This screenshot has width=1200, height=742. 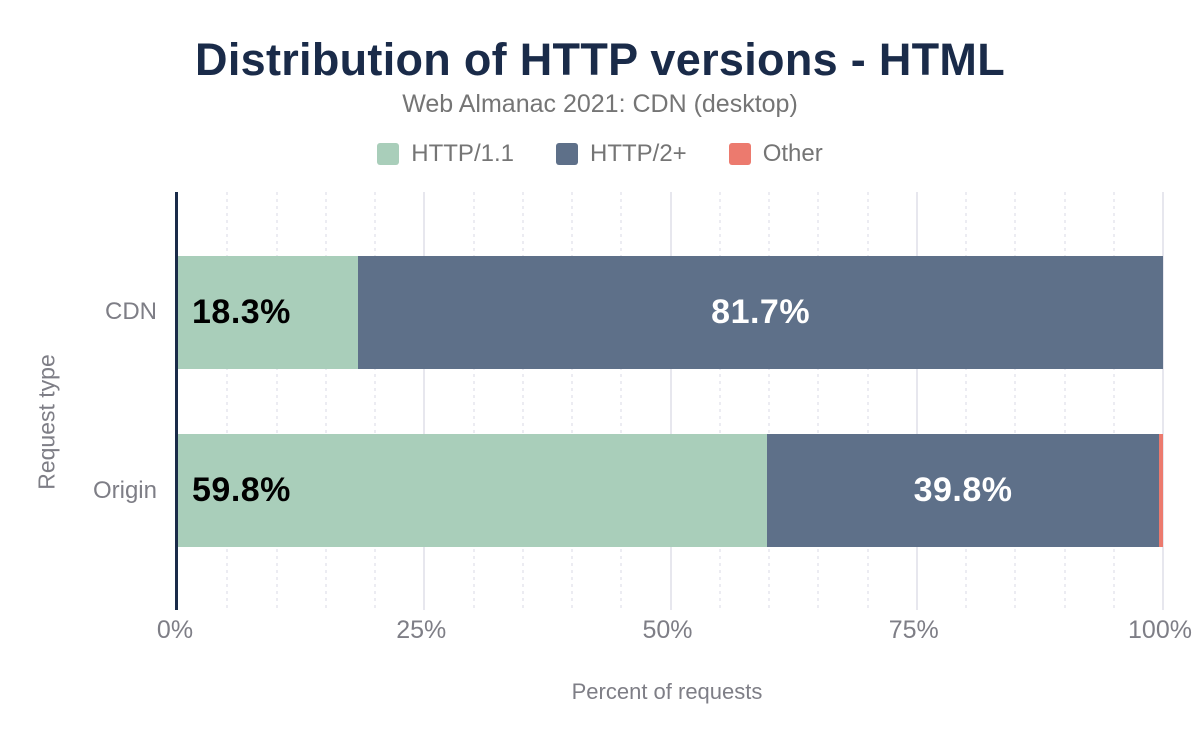 What do you see at coordinates (124, 490) in the screenshot?
I see `category-label-origin: Origin` at bounding box center [124, 490].